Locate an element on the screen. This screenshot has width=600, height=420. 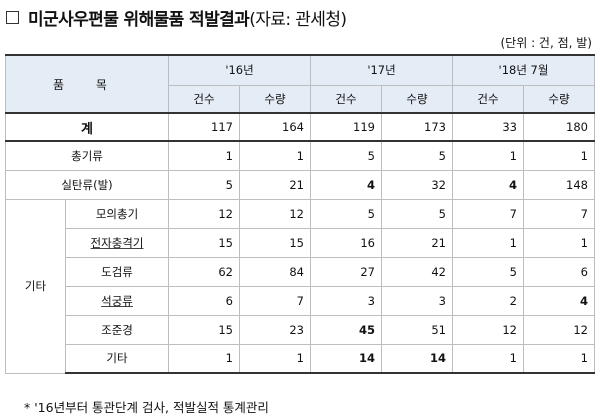
table-row: 조준경 15 23 45 51 12 12 is located at coordinates (300, 329).